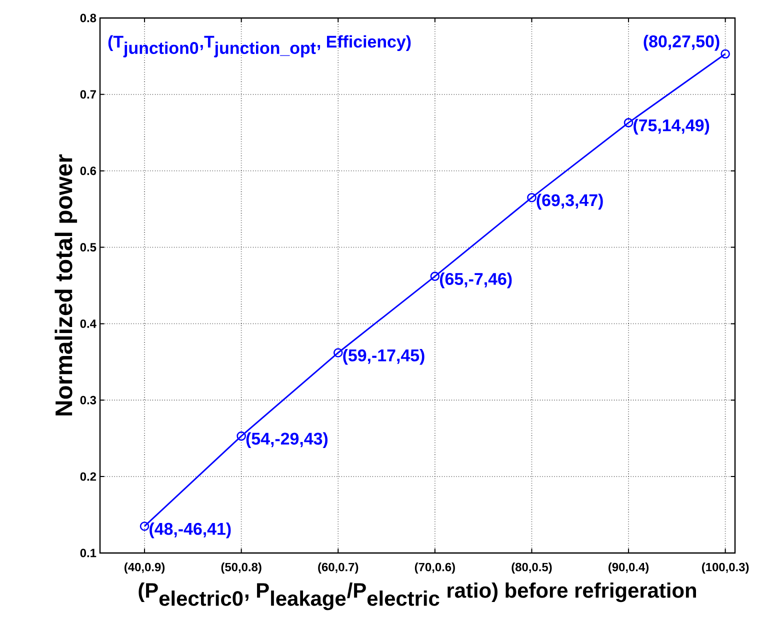  What do you see at coordinates (88, 400) in the screenshot?
I see `y-tick-label: 0.3` at bounding box center [88, 400].